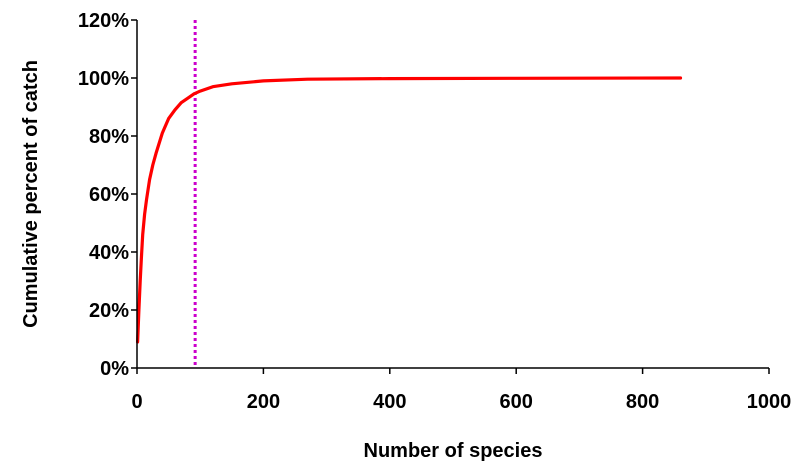 The height and width of the screenshot is (467, 801). I want to click on x-tick-label: 400, so click(389, 402).